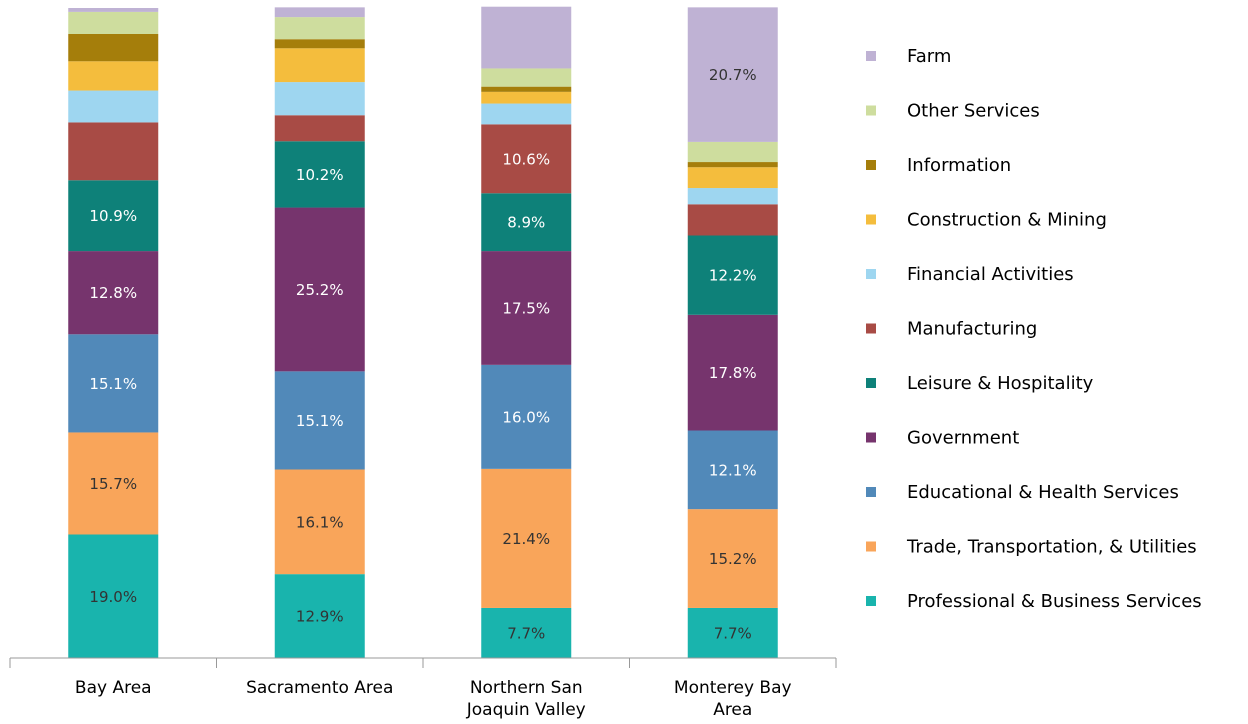  Describe the element at coordinates (1054, 601) in the screenshot. I see `legend-label: Professional & Business Services` at that location.